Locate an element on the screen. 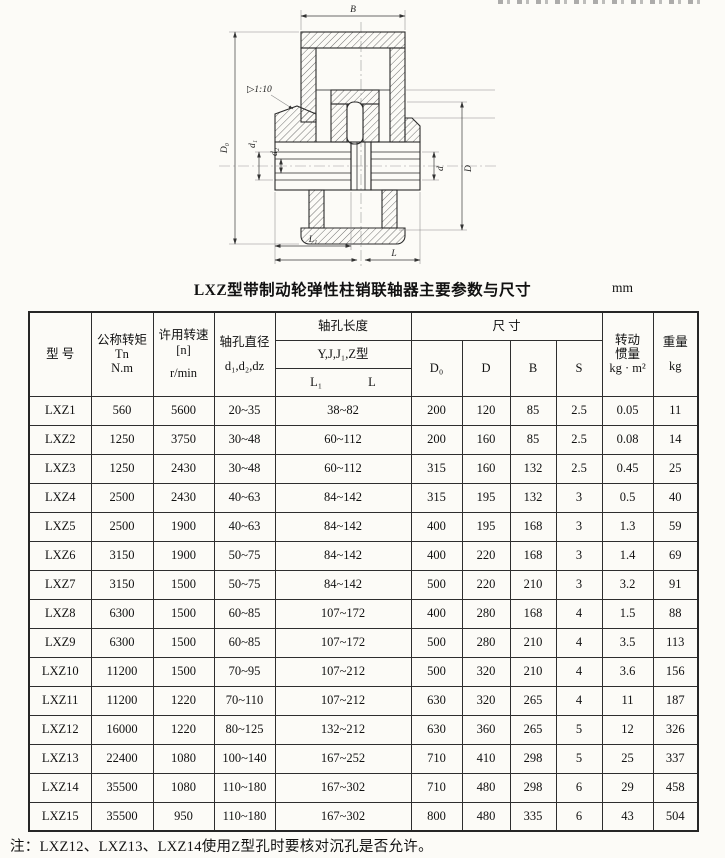 The height and width of the screenshot is (858, 725). value-cell: 5 is located at coordinates (579, 758).